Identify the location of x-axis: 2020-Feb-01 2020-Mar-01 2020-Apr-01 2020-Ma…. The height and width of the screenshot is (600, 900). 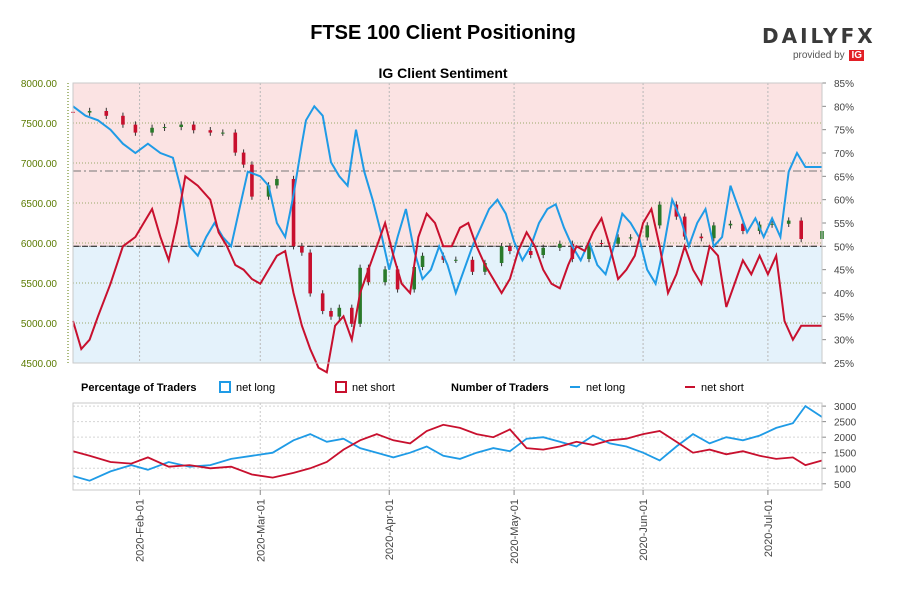
(455, 527).